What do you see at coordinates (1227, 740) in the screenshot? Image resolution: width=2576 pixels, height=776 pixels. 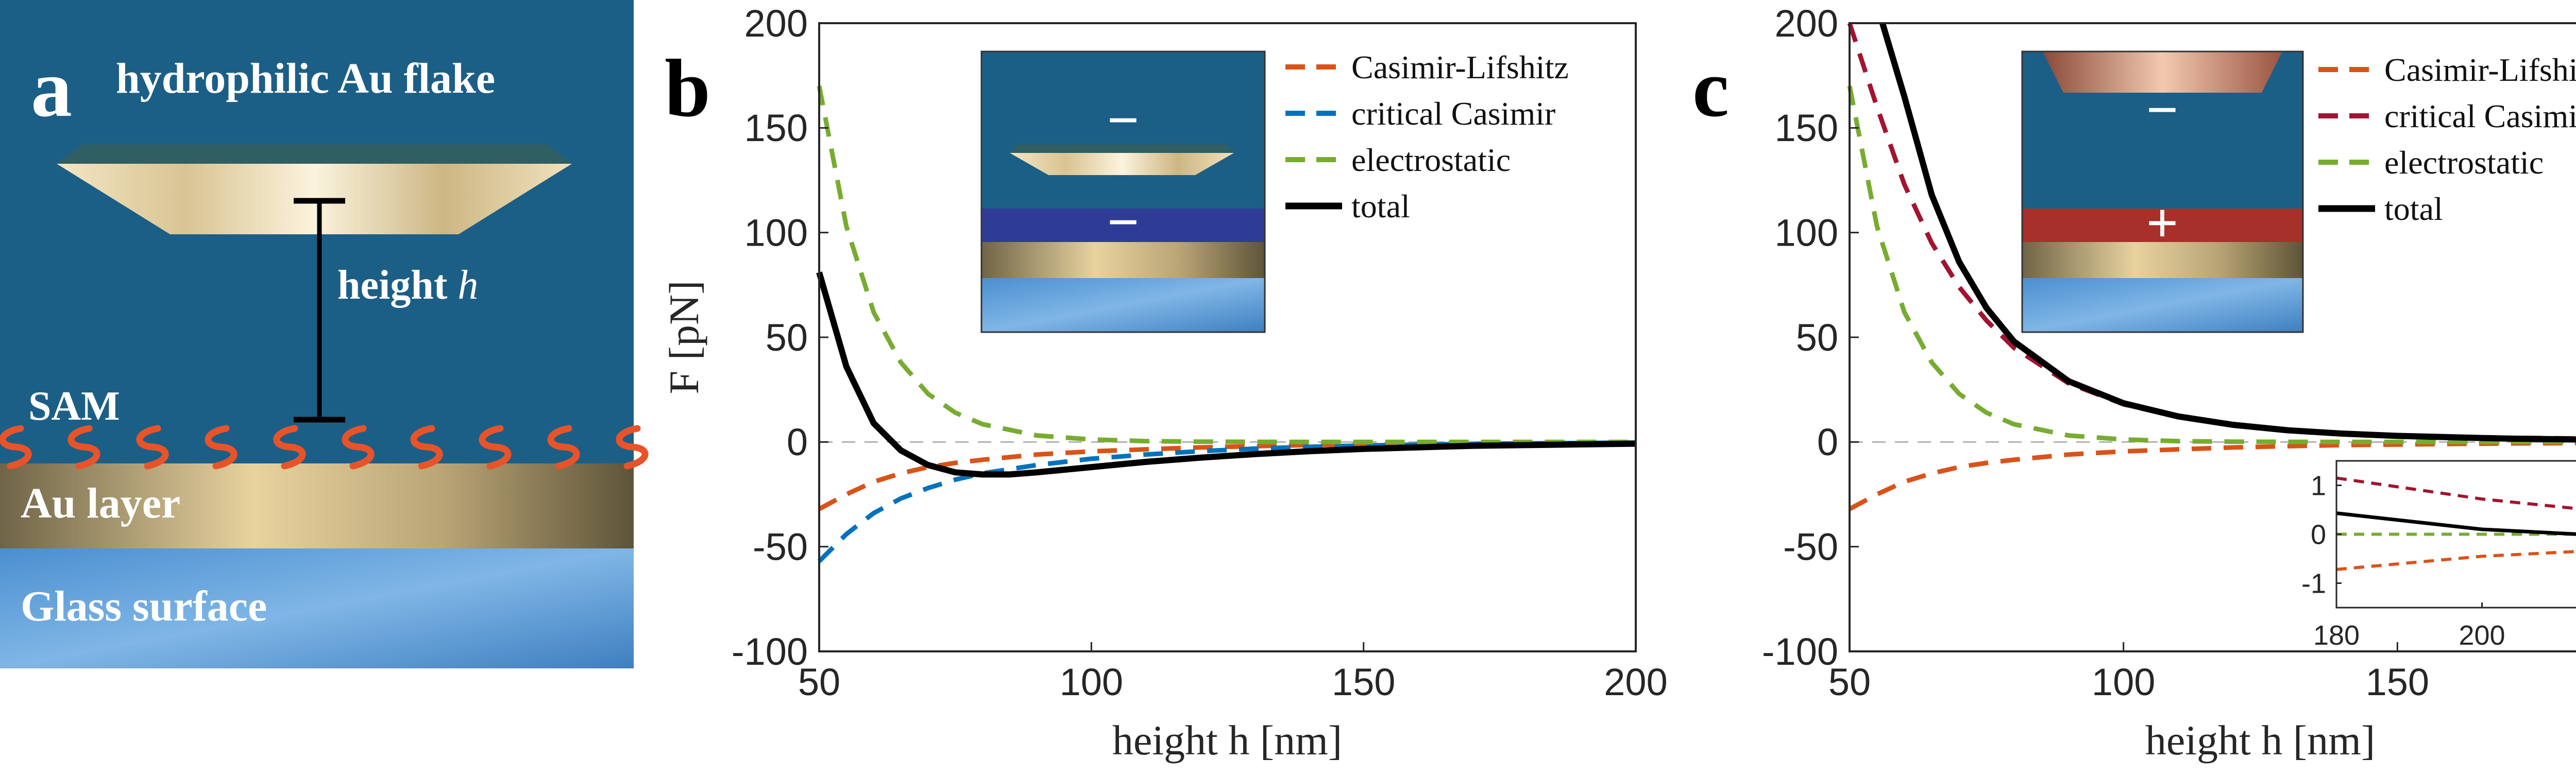 I see `plot-b-xlabel: height h [nm]` at bounding box center [1227, 740].